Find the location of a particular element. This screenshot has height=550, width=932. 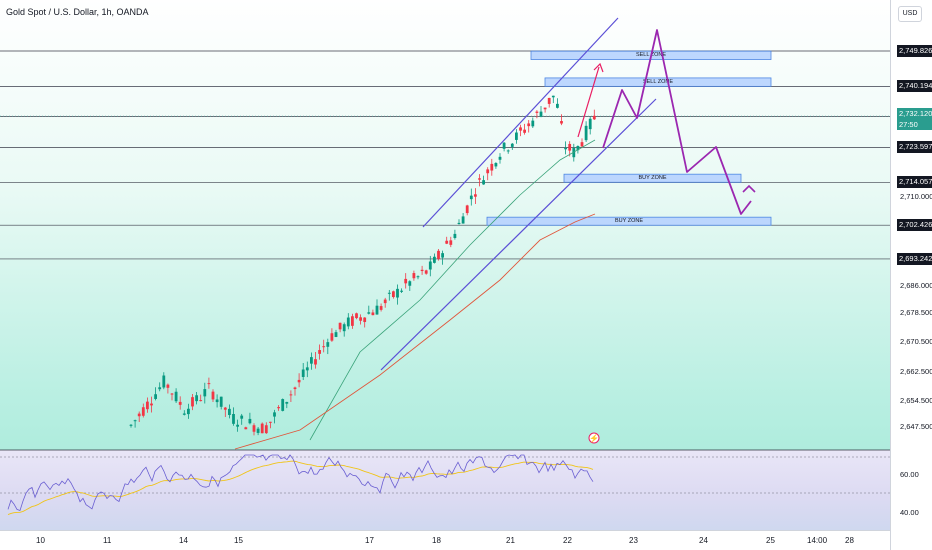

price-tag-0: 2,749.826 is located at coordinates (914, 51).